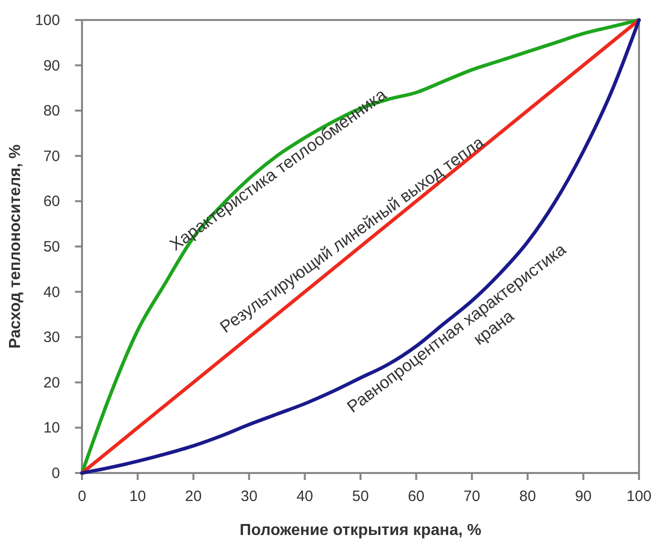 The image size is (651, 553). Describe the element at coordinates (361, 530) in the screenshot. I see `x-axis-title: Положение открытия крана, %` at that location.